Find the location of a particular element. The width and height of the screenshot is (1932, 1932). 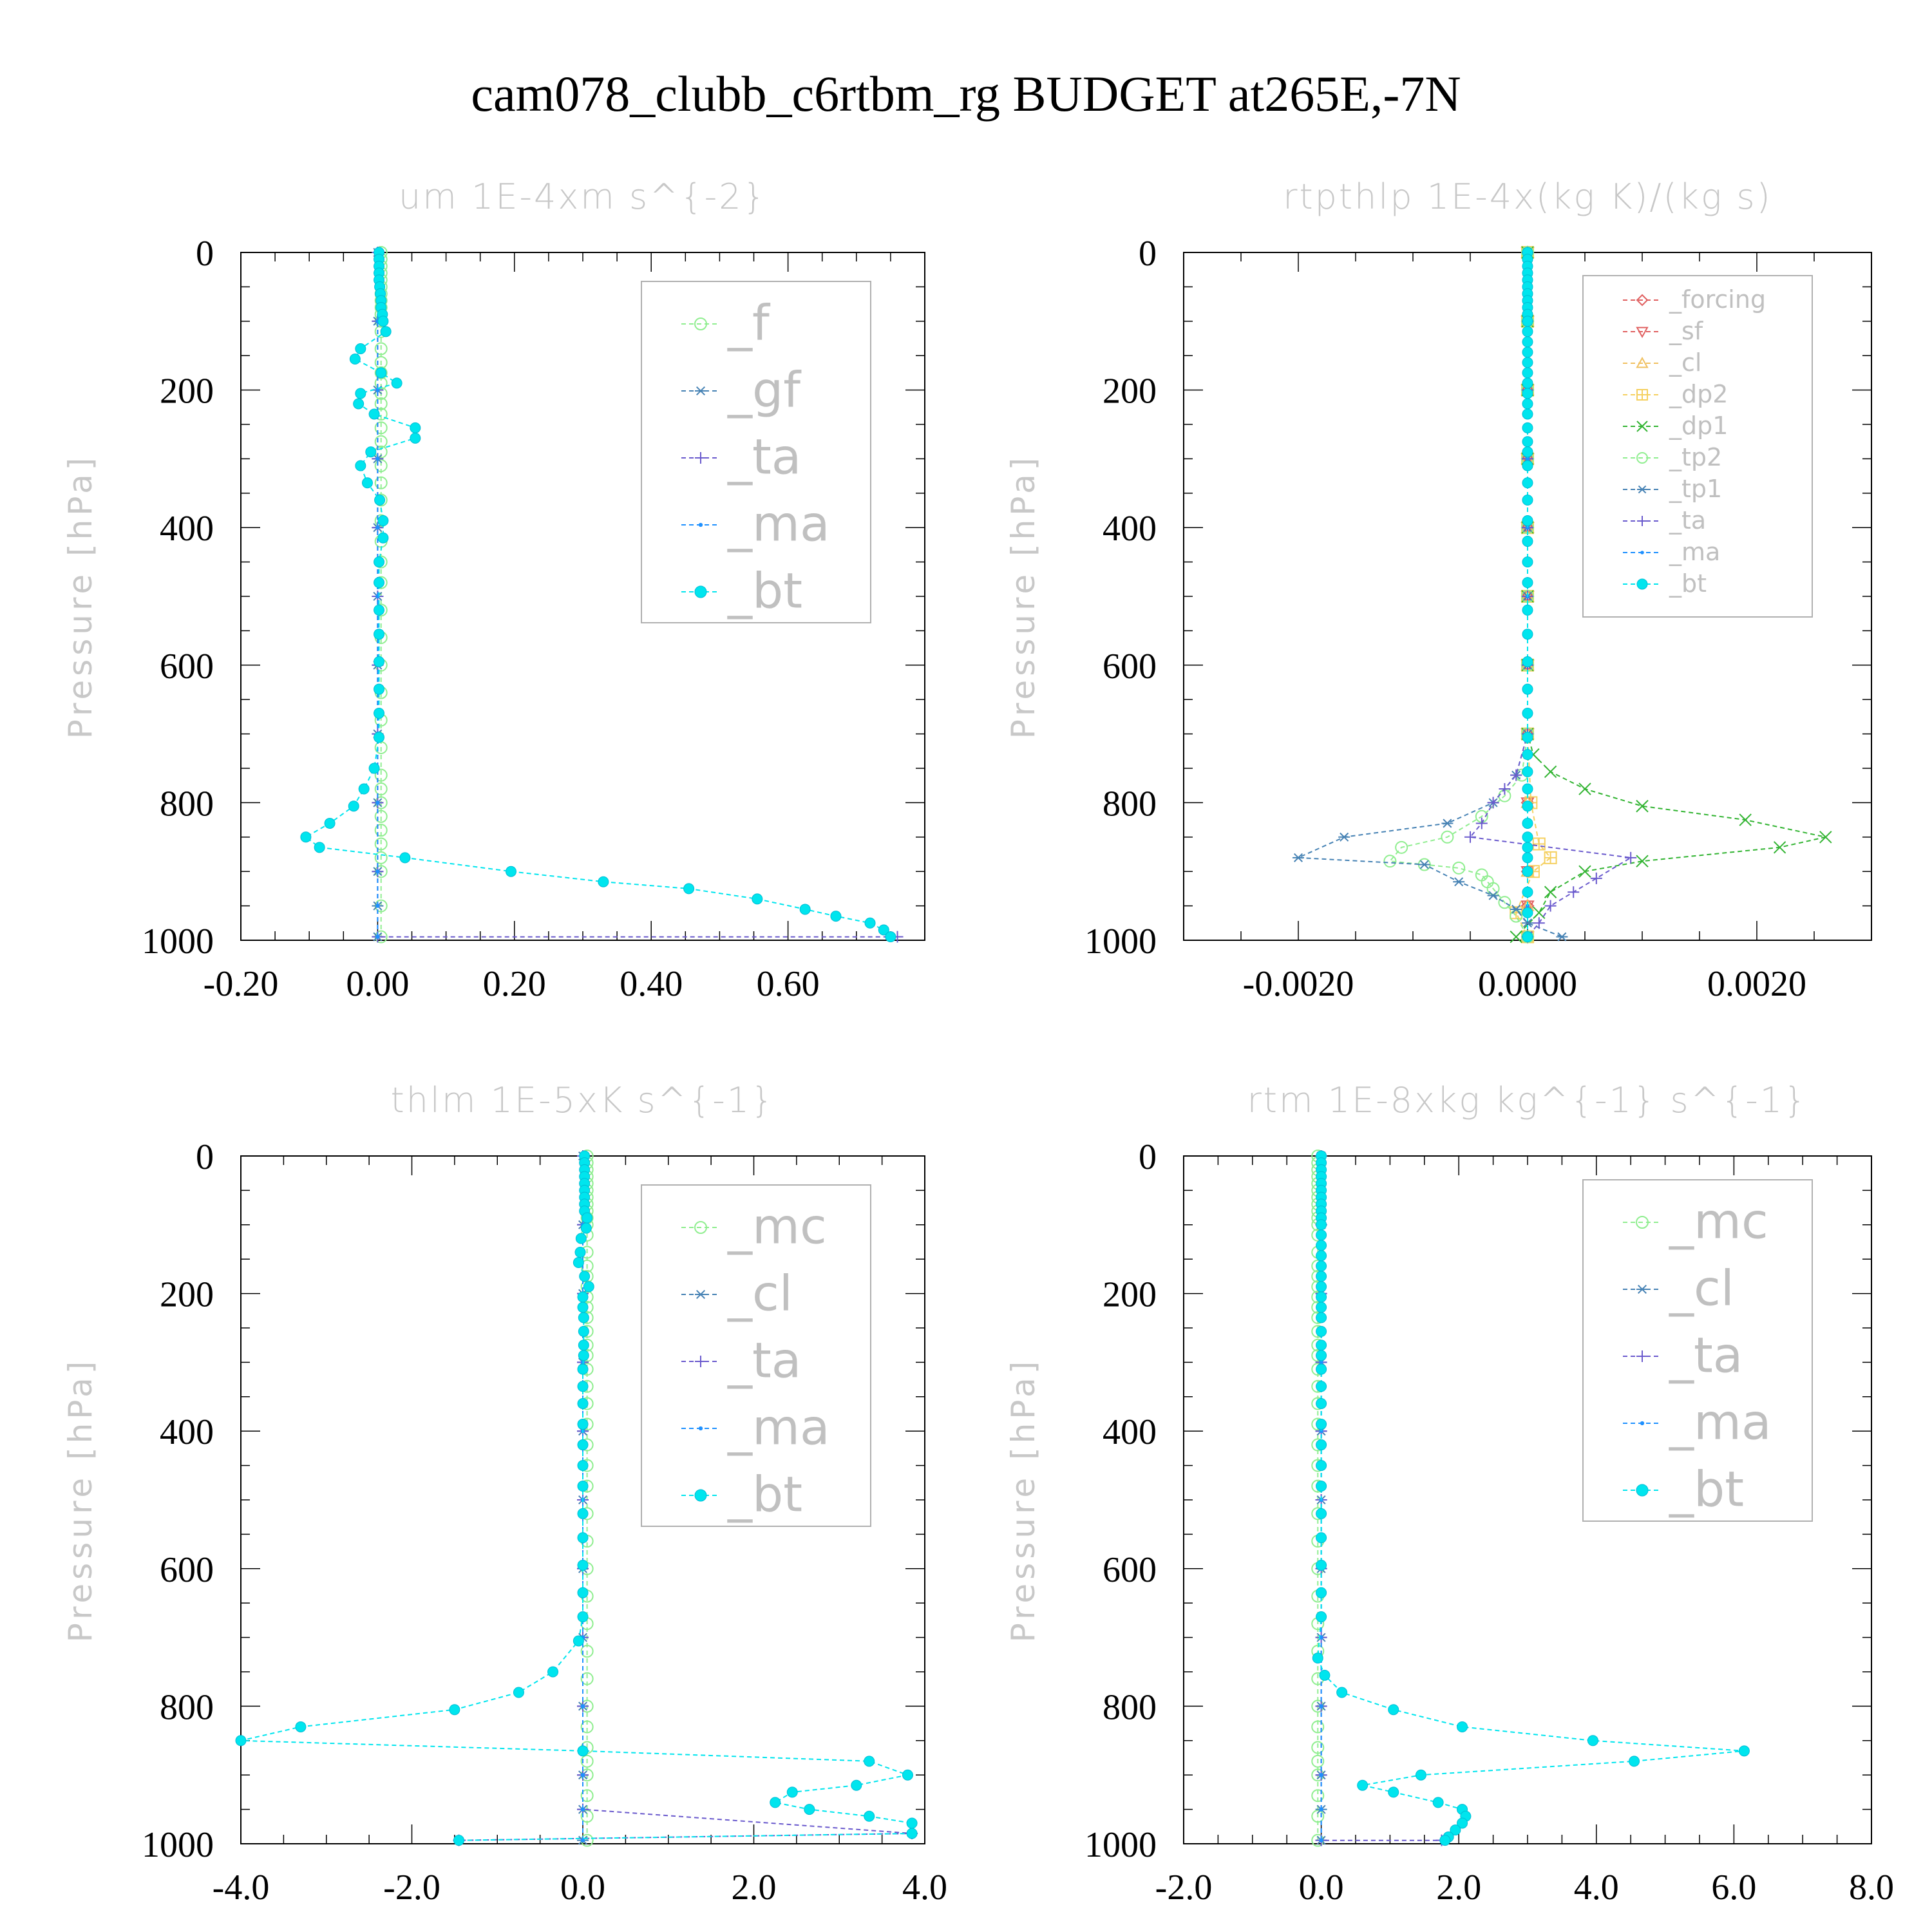

legend-box is located at coordinates (756, 1355).